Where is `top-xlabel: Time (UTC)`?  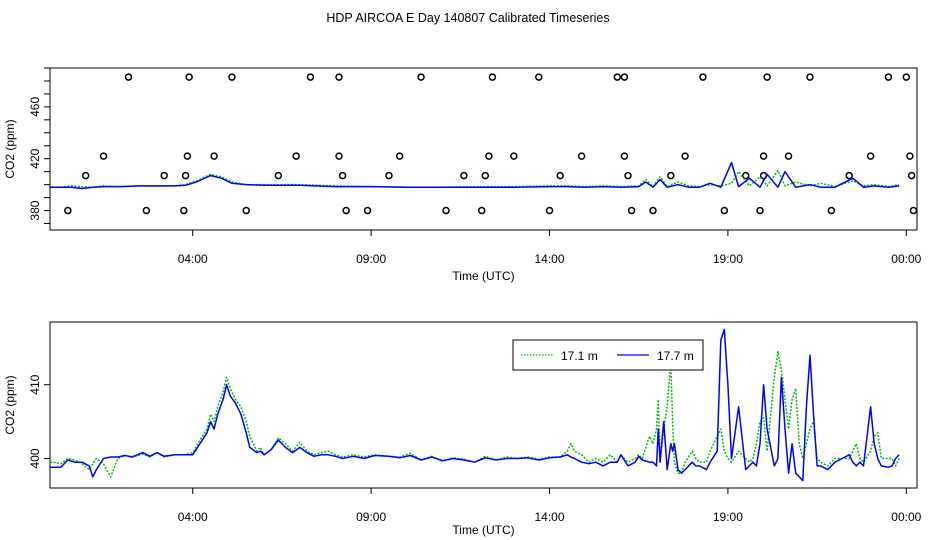 top-xlabel: Time (UTC) is located at coordinates (483, 276).